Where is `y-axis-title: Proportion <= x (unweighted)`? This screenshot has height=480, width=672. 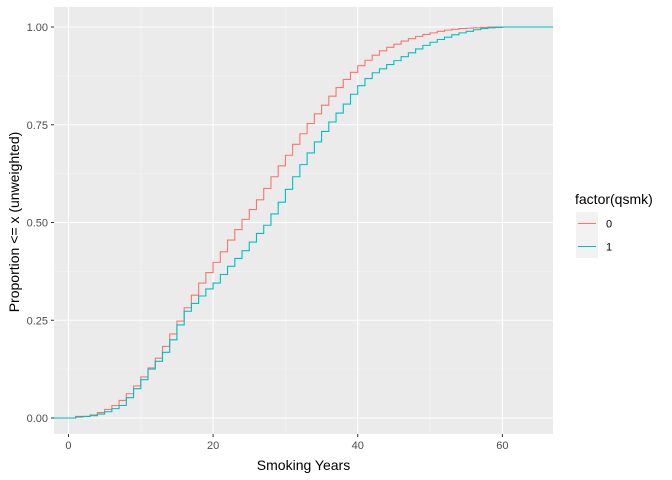
y-axis-title: Proportion <= x (unweighted) is located at coordinates (14, 222).